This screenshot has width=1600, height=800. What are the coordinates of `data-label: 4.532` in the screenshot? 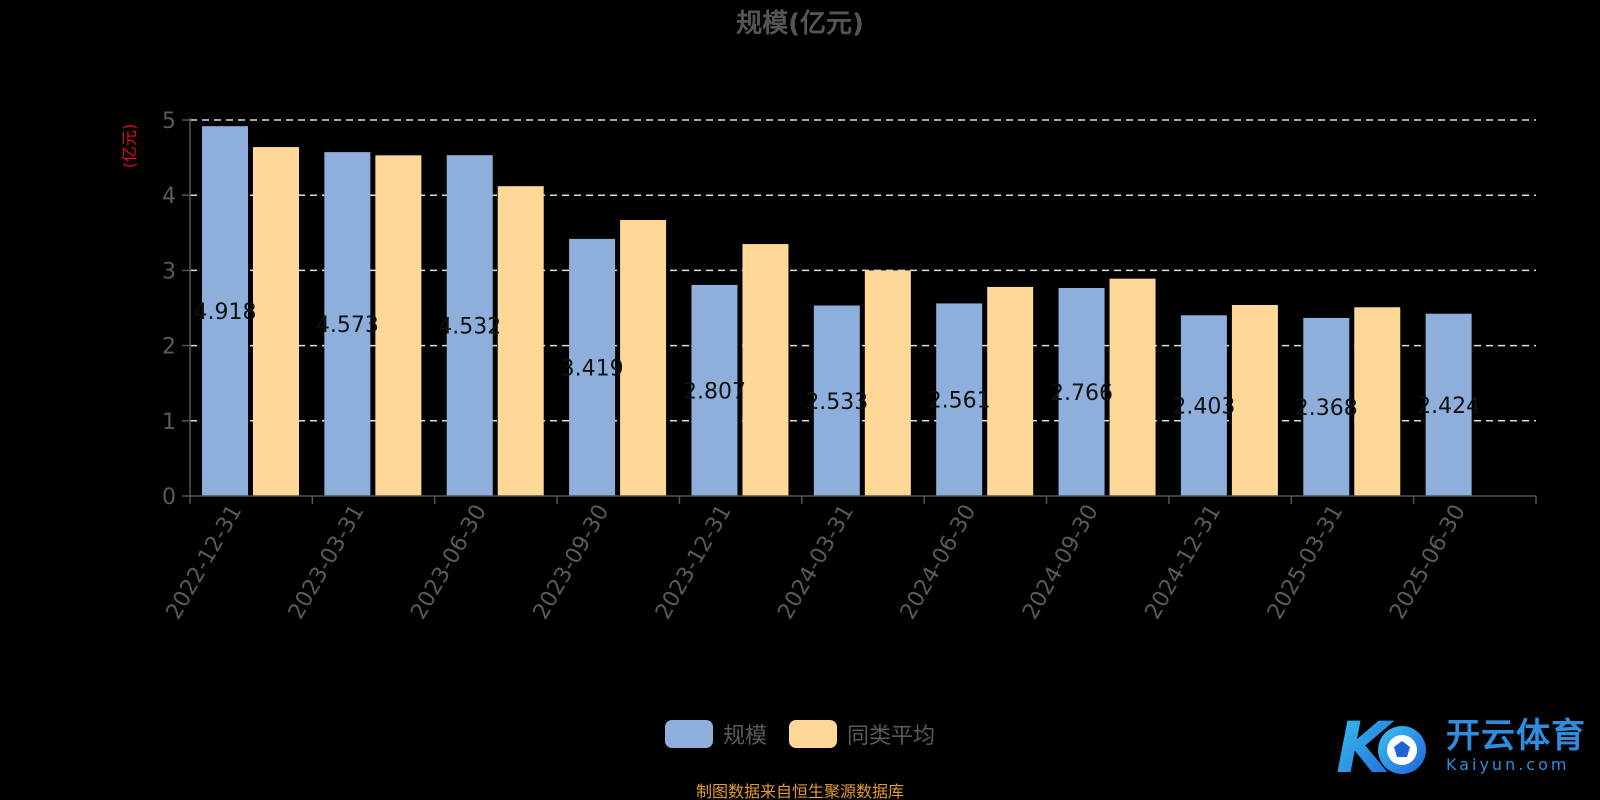 It's located at (469, 327).